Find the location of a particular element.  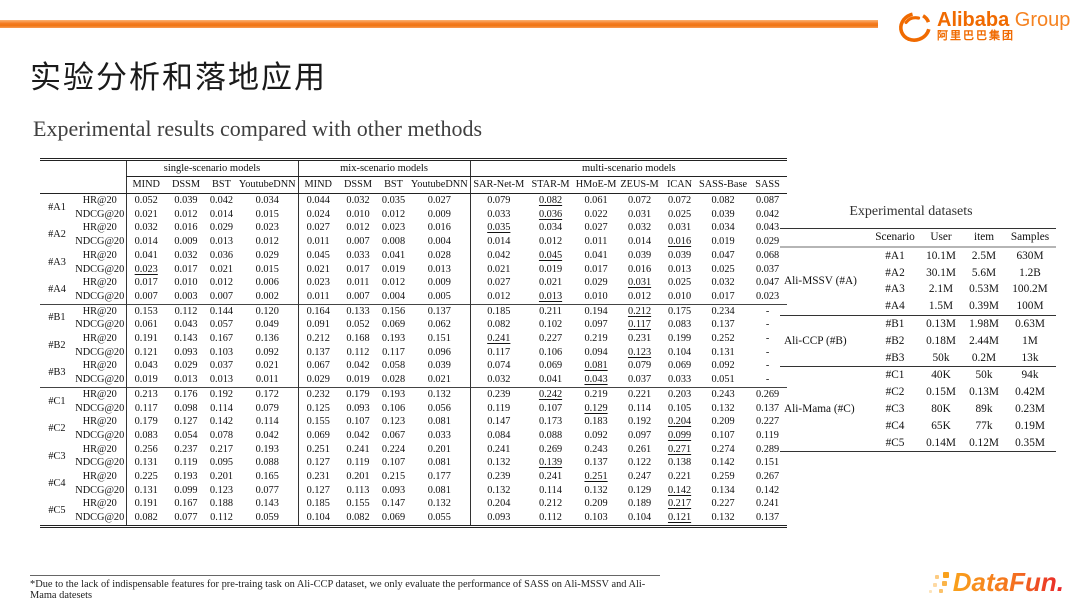

metric-value-cell: 0.139 is located at coordinates (550, 463).